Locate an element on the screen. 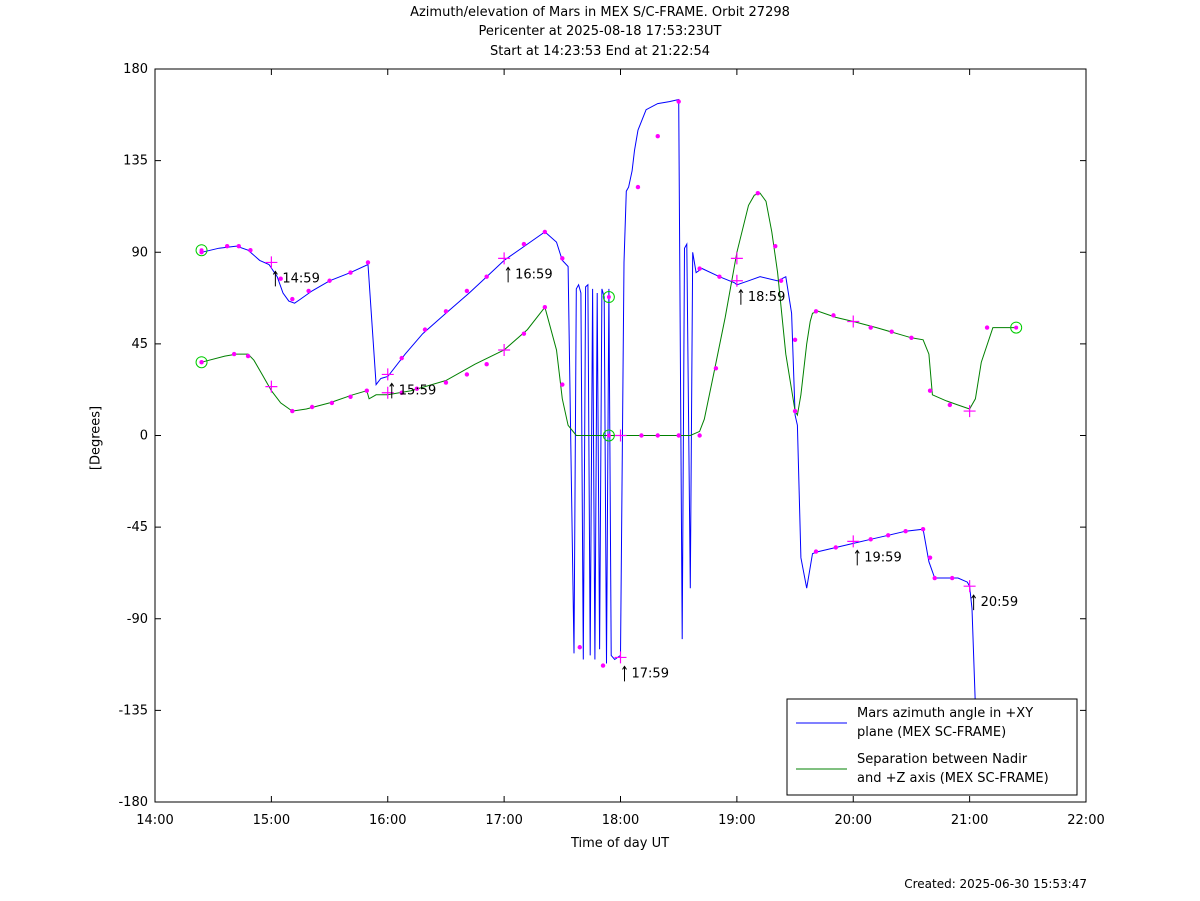  y-tick-label: -180 is located at coordinates (133, 802).